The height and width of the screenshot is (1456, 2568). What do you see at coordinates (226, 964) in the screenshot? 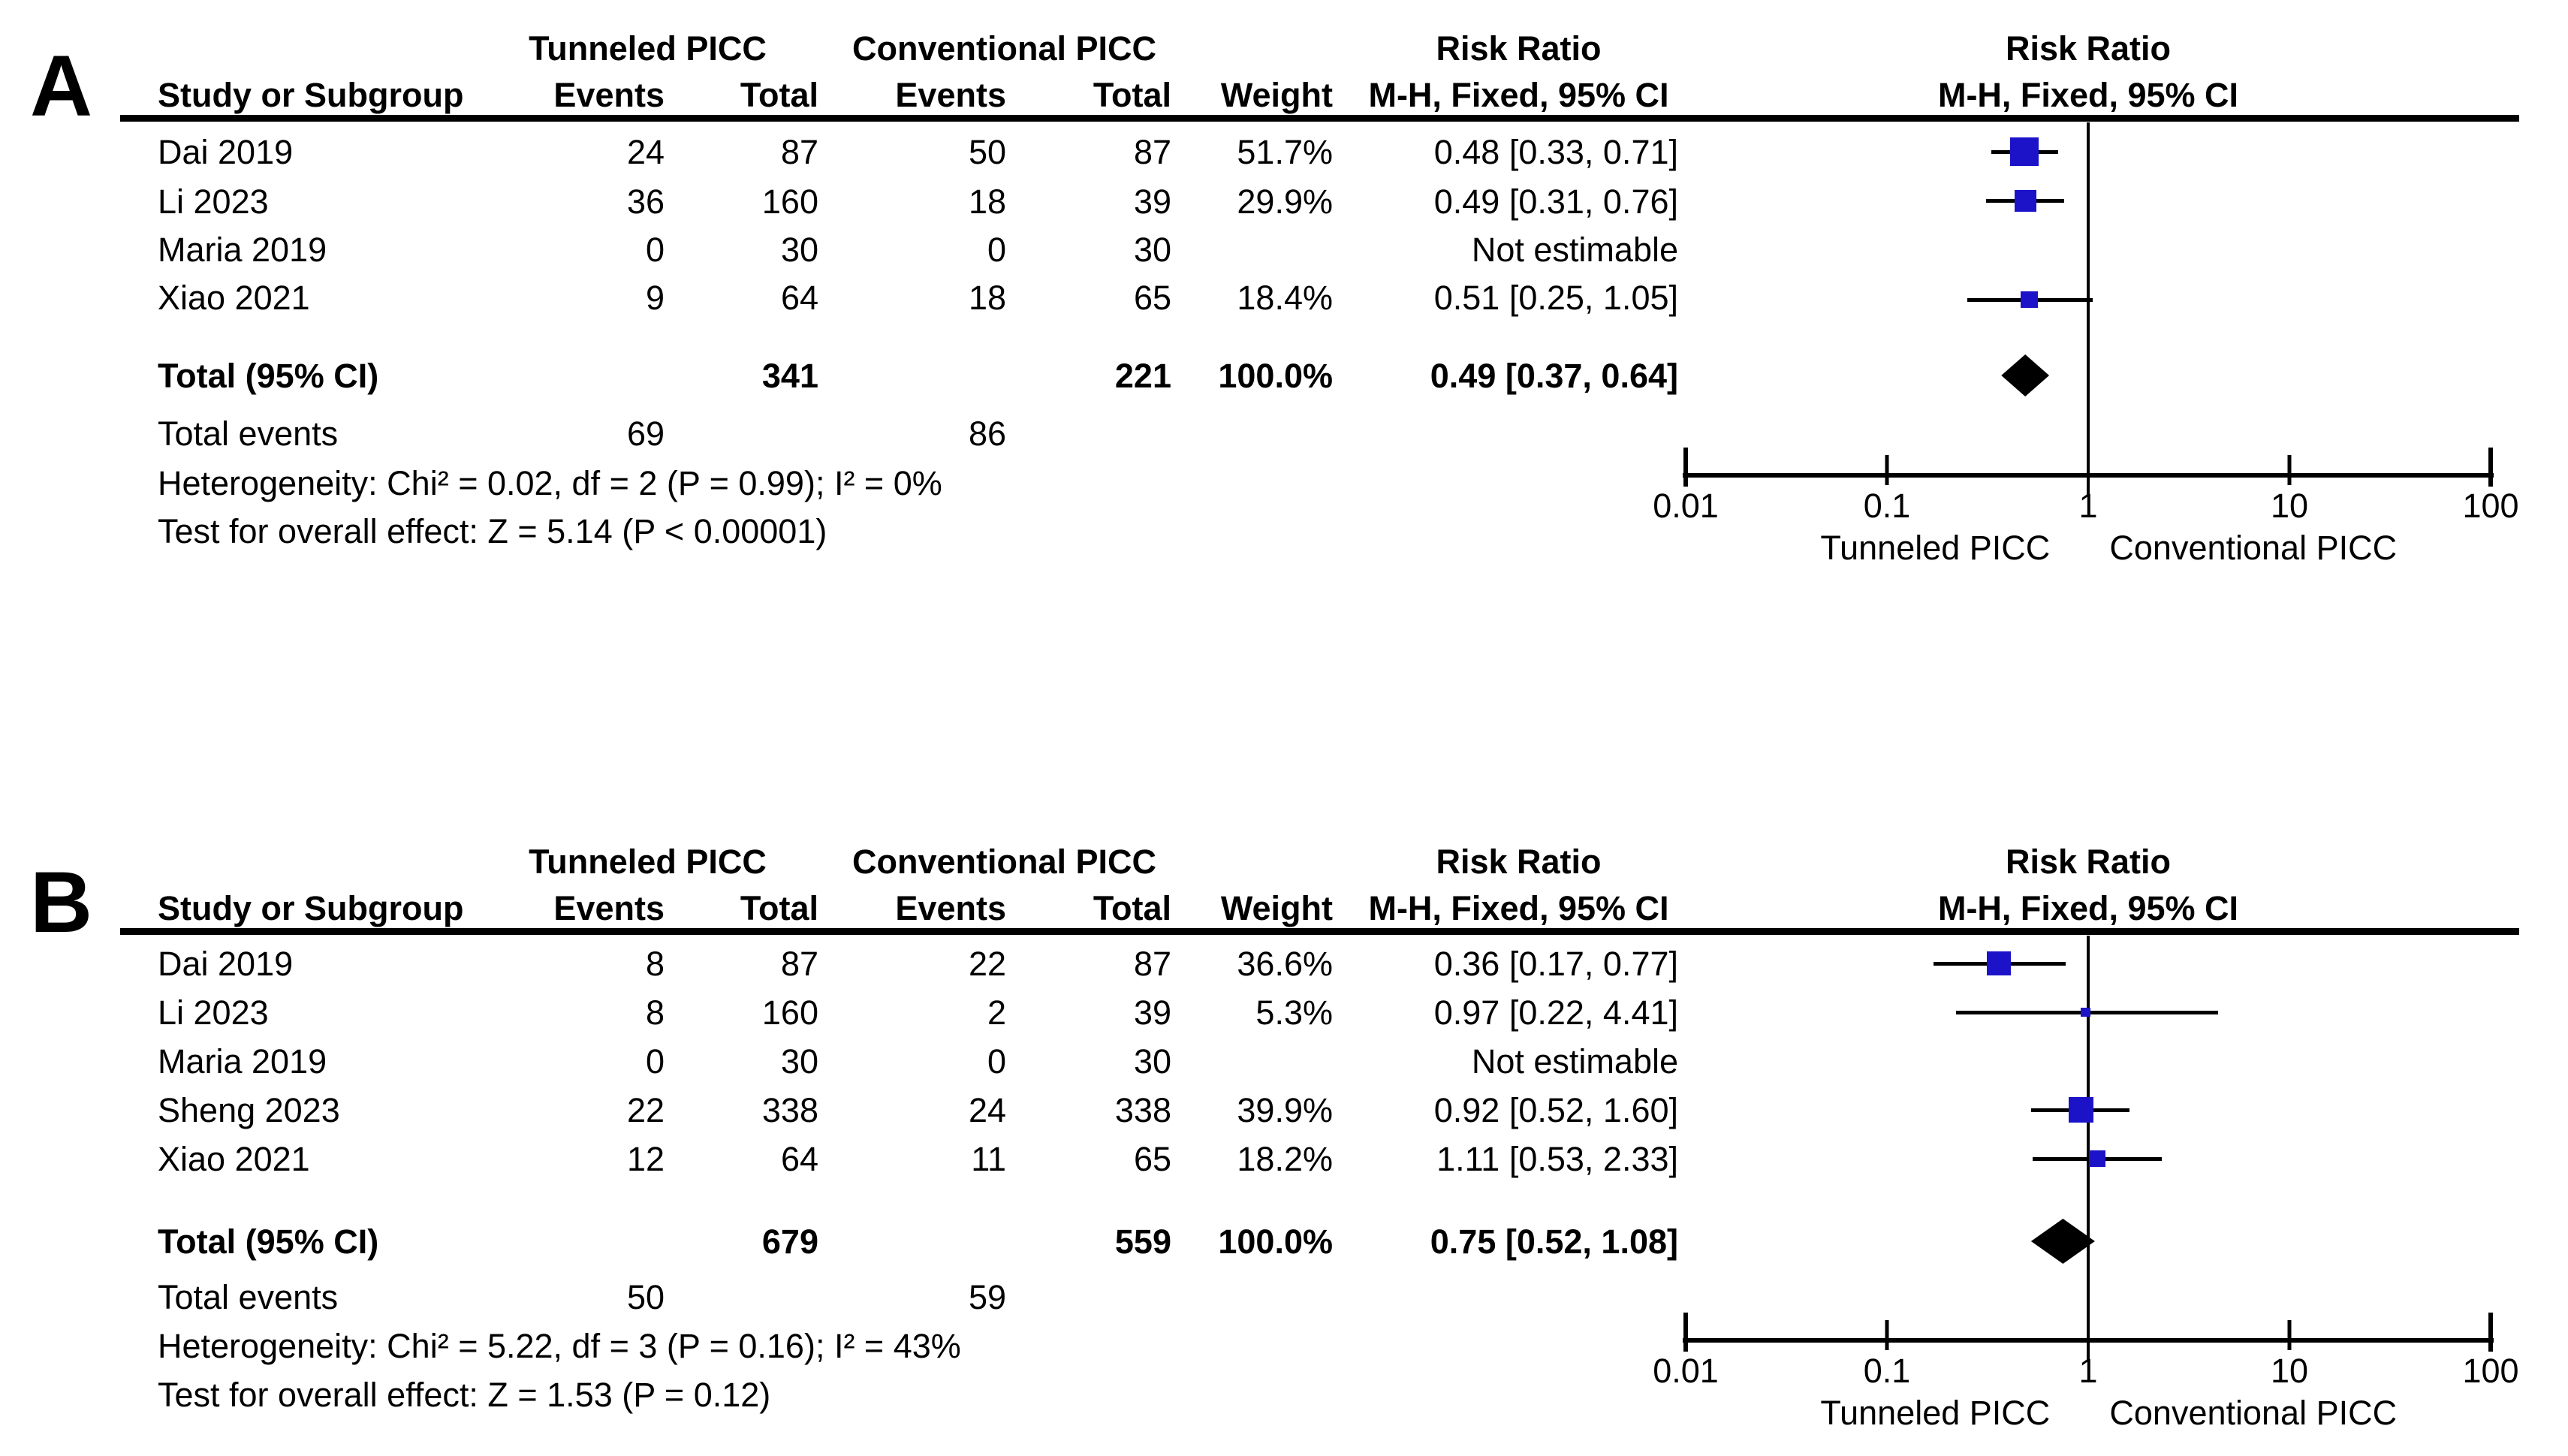
I see `study-name: Dai 2019` at bounding box center [226, 964].